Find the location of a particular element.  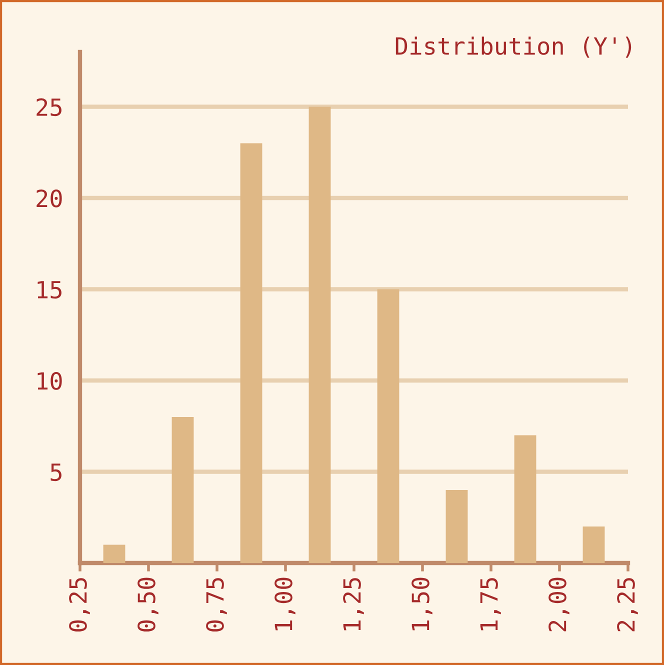

y-tick-label: 20 is located at coordinates (49, 199).